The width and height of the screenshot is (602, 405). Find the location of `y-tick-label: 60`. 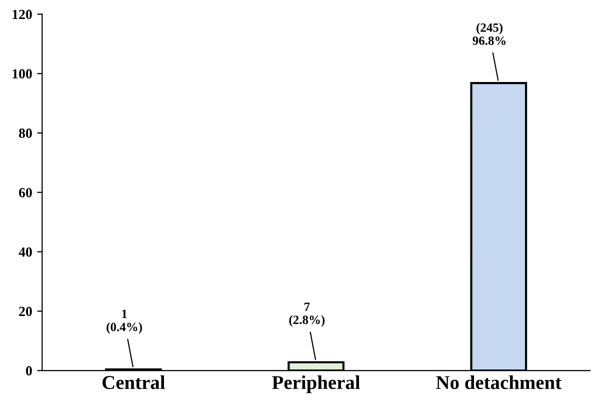

y-tick-label: 60 is located at coordinates (25, 193).